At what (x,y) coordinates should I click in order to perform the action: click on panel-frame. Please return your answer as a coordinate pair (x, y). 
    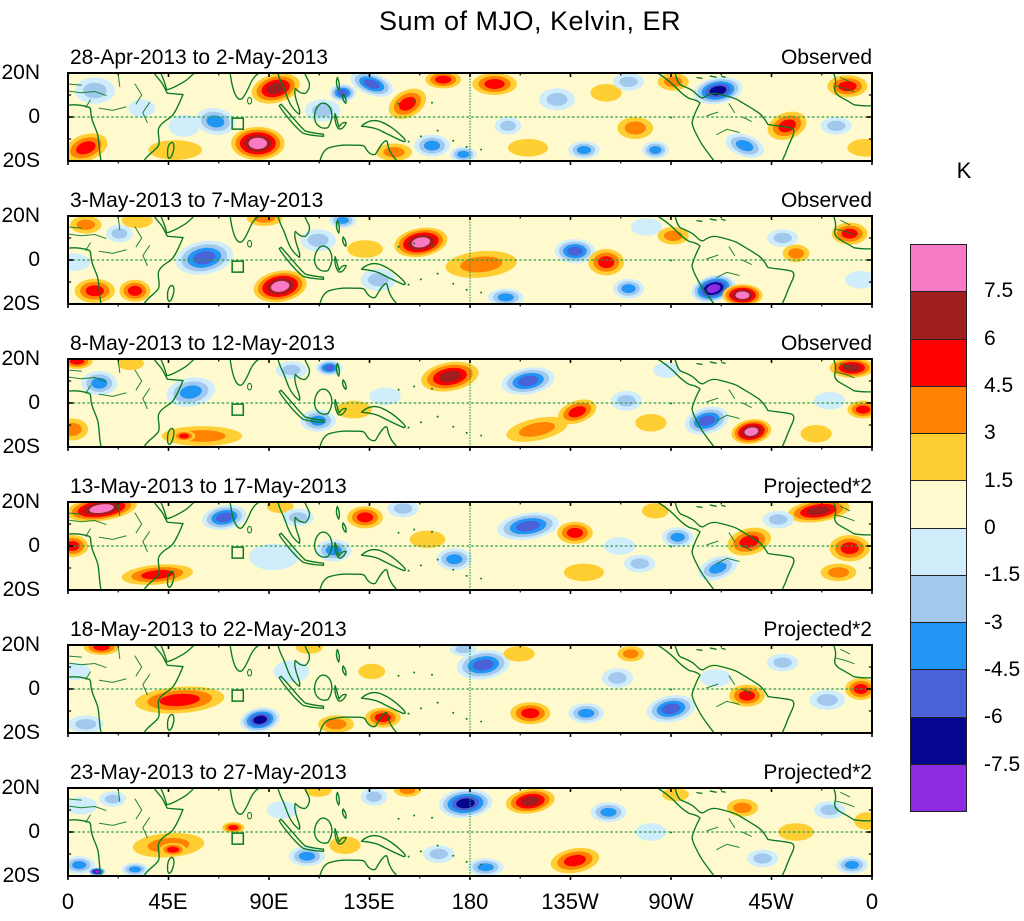
    Looking at the image, I should click on (470, 546).